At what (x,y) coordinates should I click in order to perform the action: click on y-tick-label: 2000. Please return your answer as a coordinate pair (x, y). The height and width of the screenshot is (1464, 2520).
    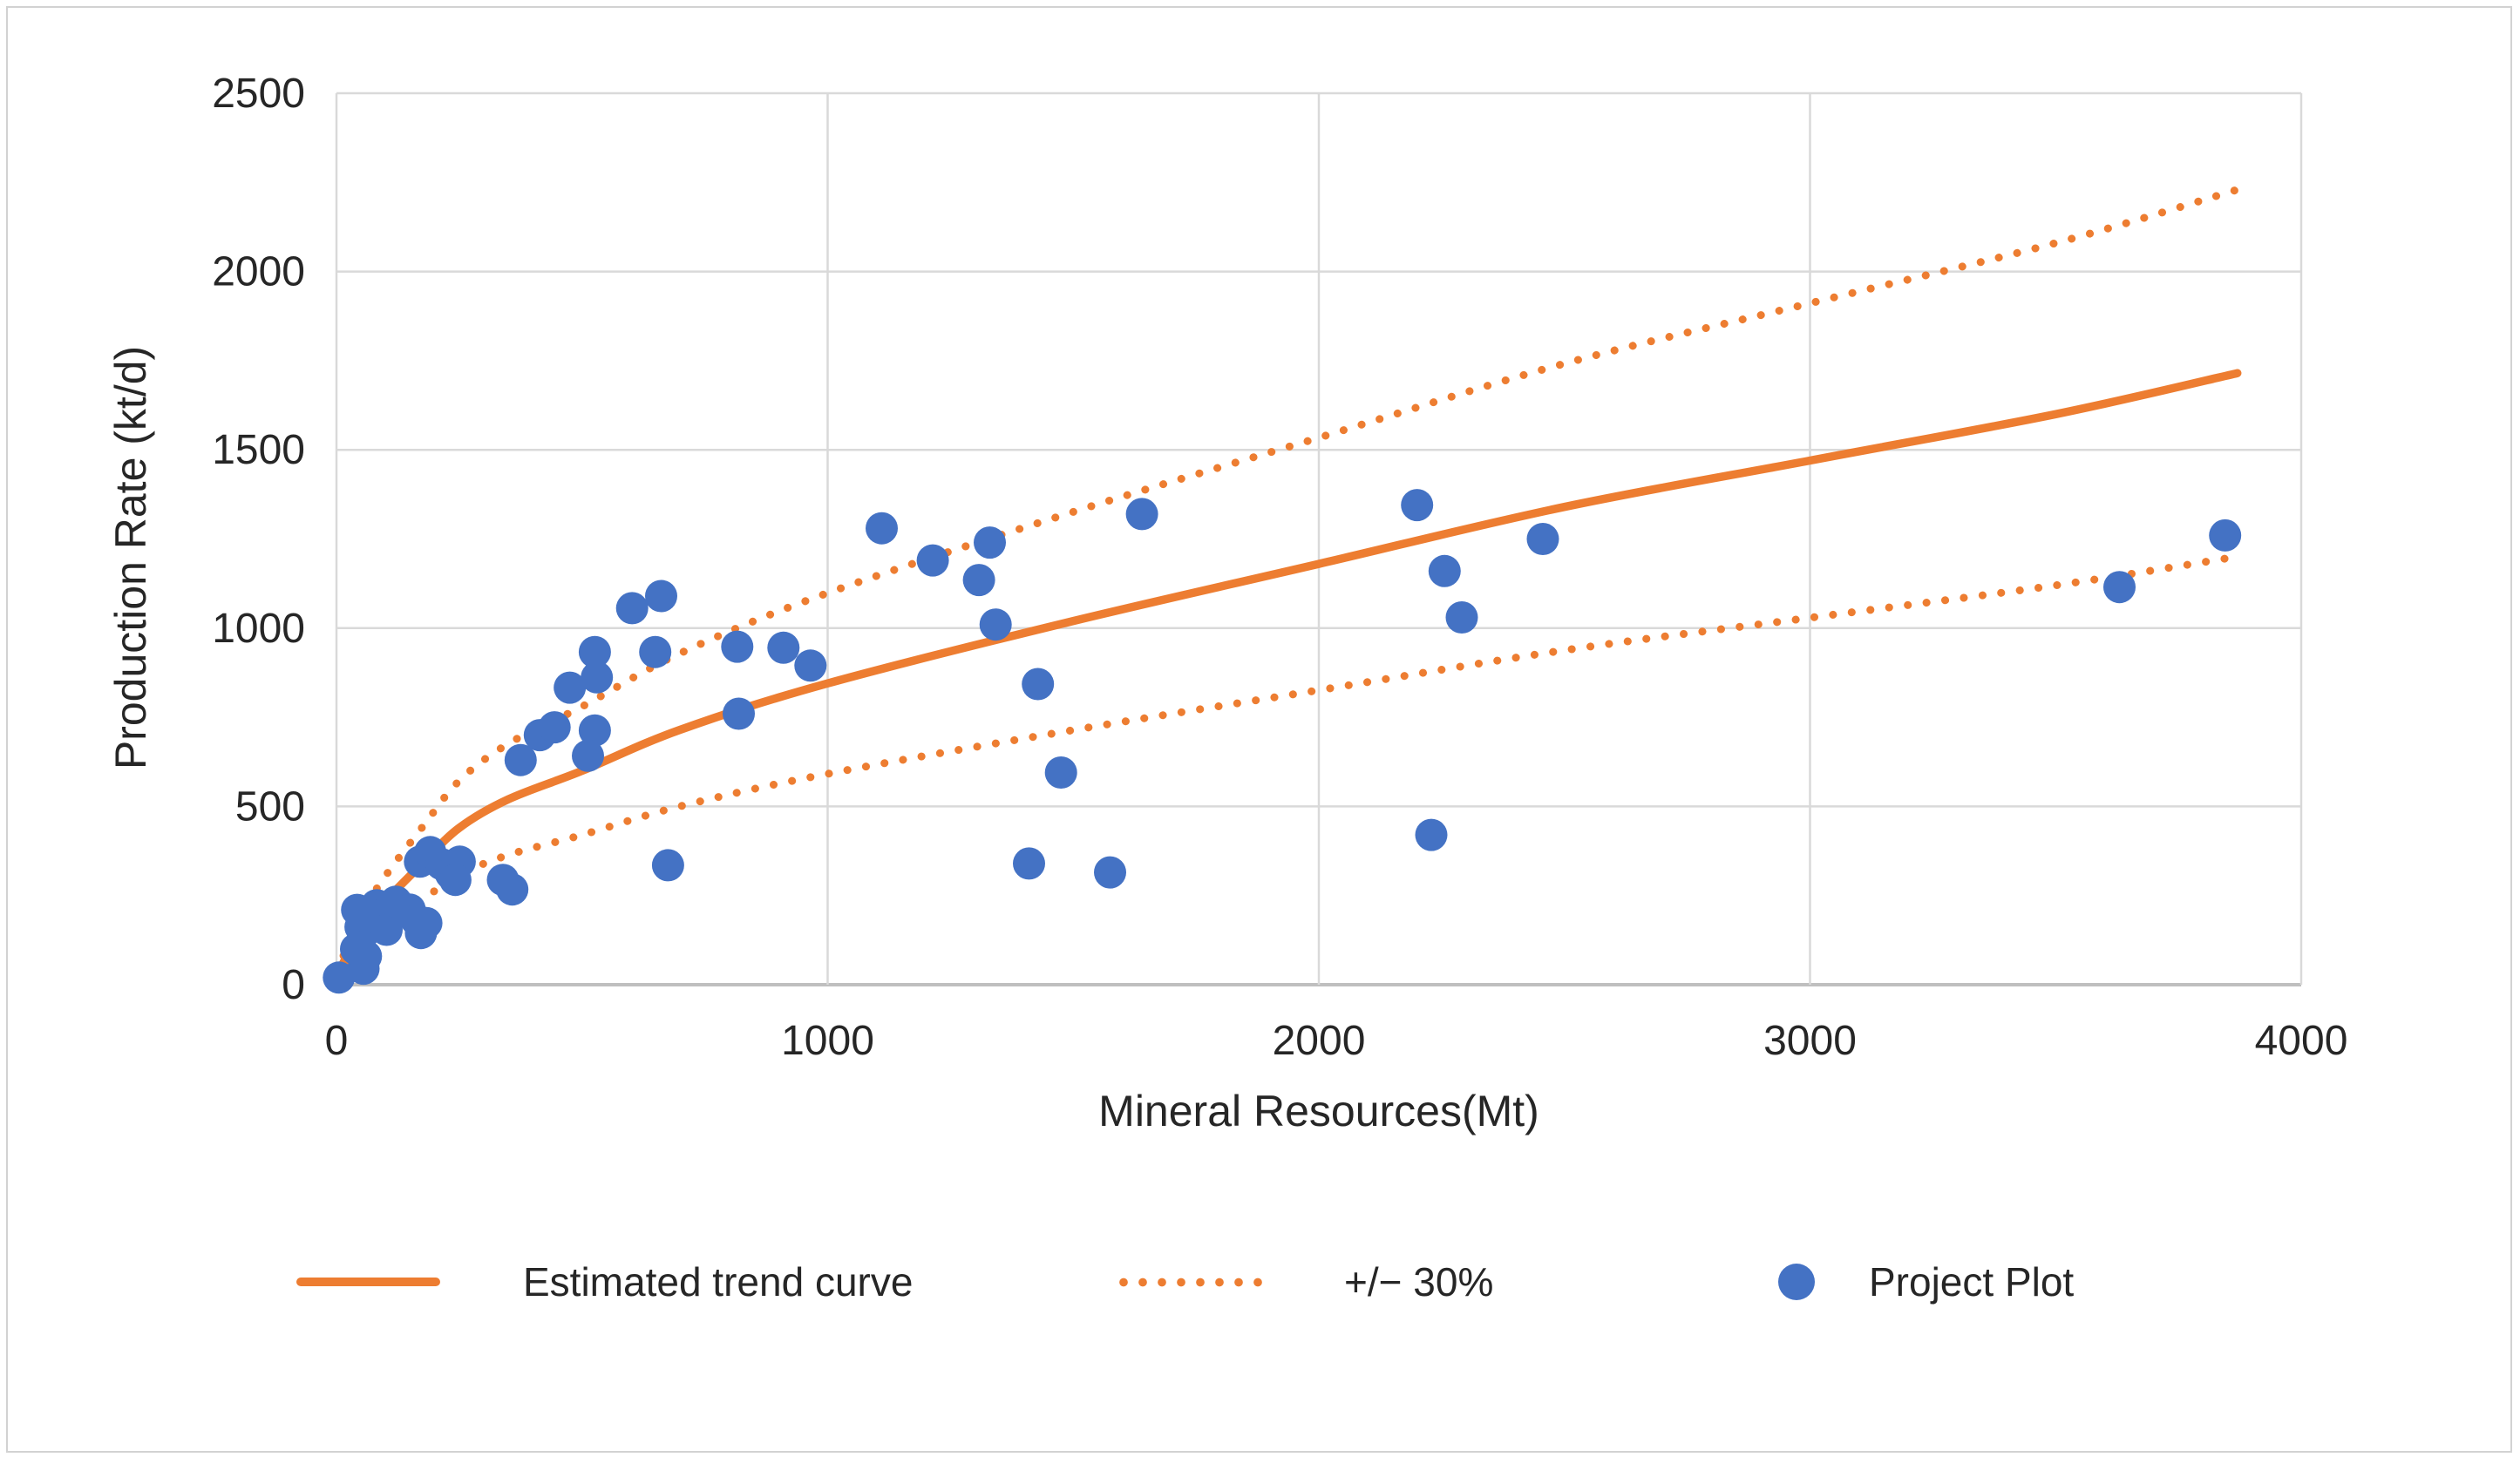
    Looking at the image, I should click on (258, 272).